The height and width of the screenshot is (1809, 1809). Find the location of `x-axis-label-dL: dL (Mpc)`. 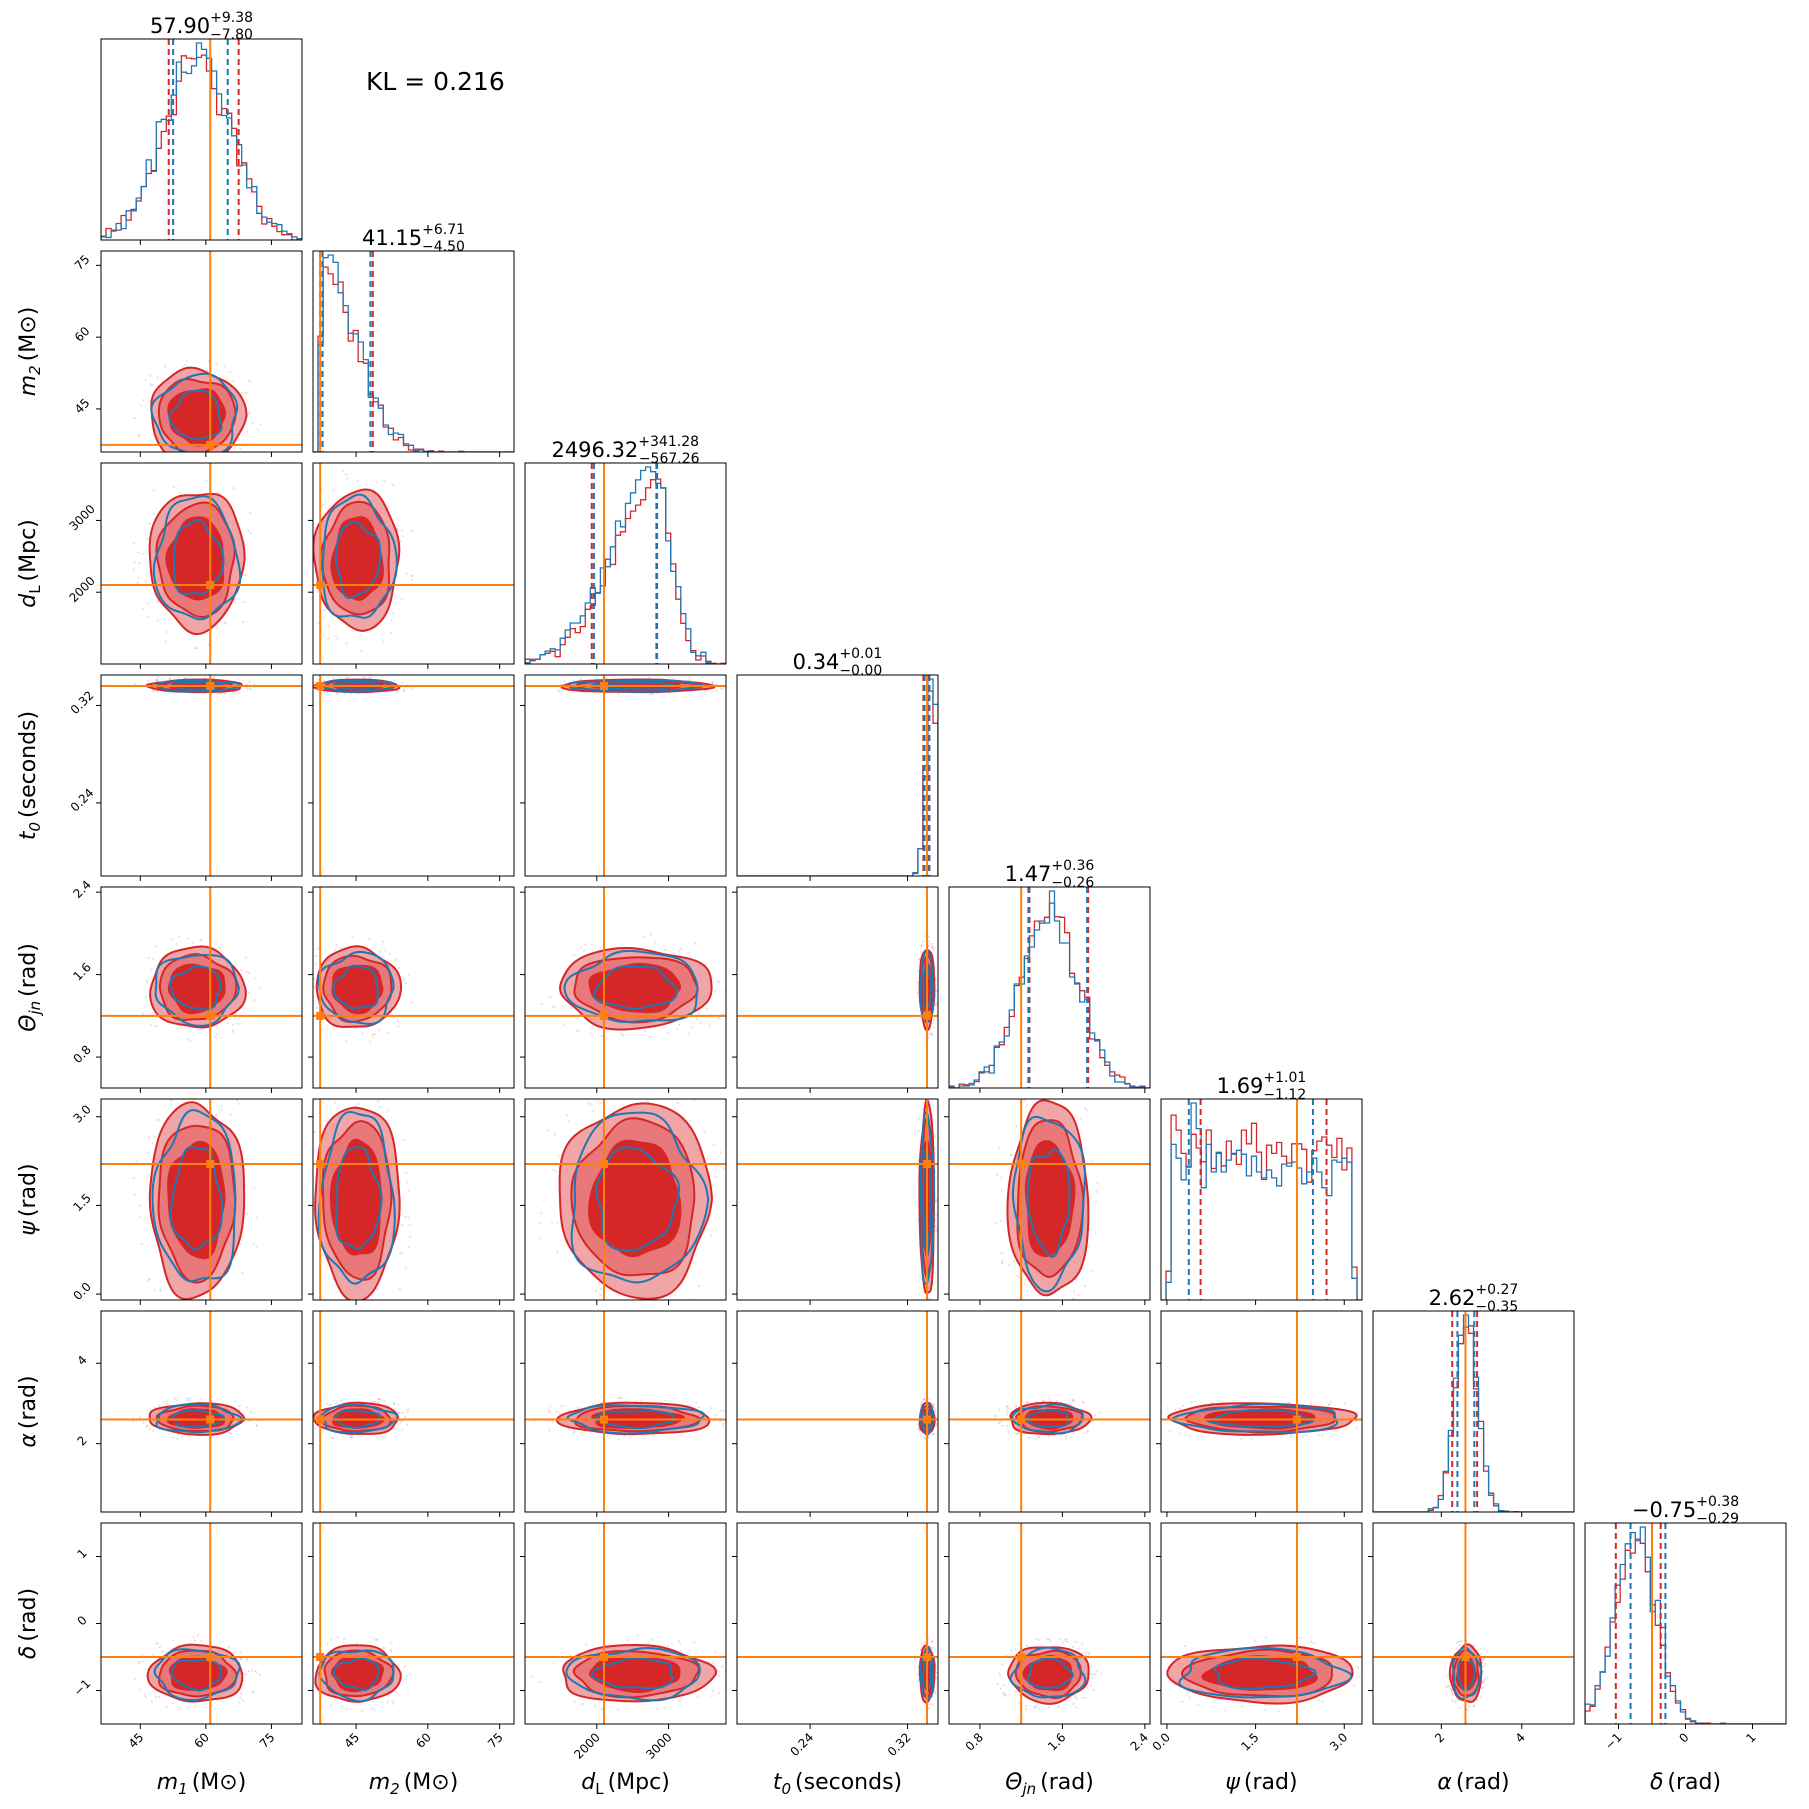

x-axis-label-dL: dL (Mpc) is located at coordinates (625, 1784).